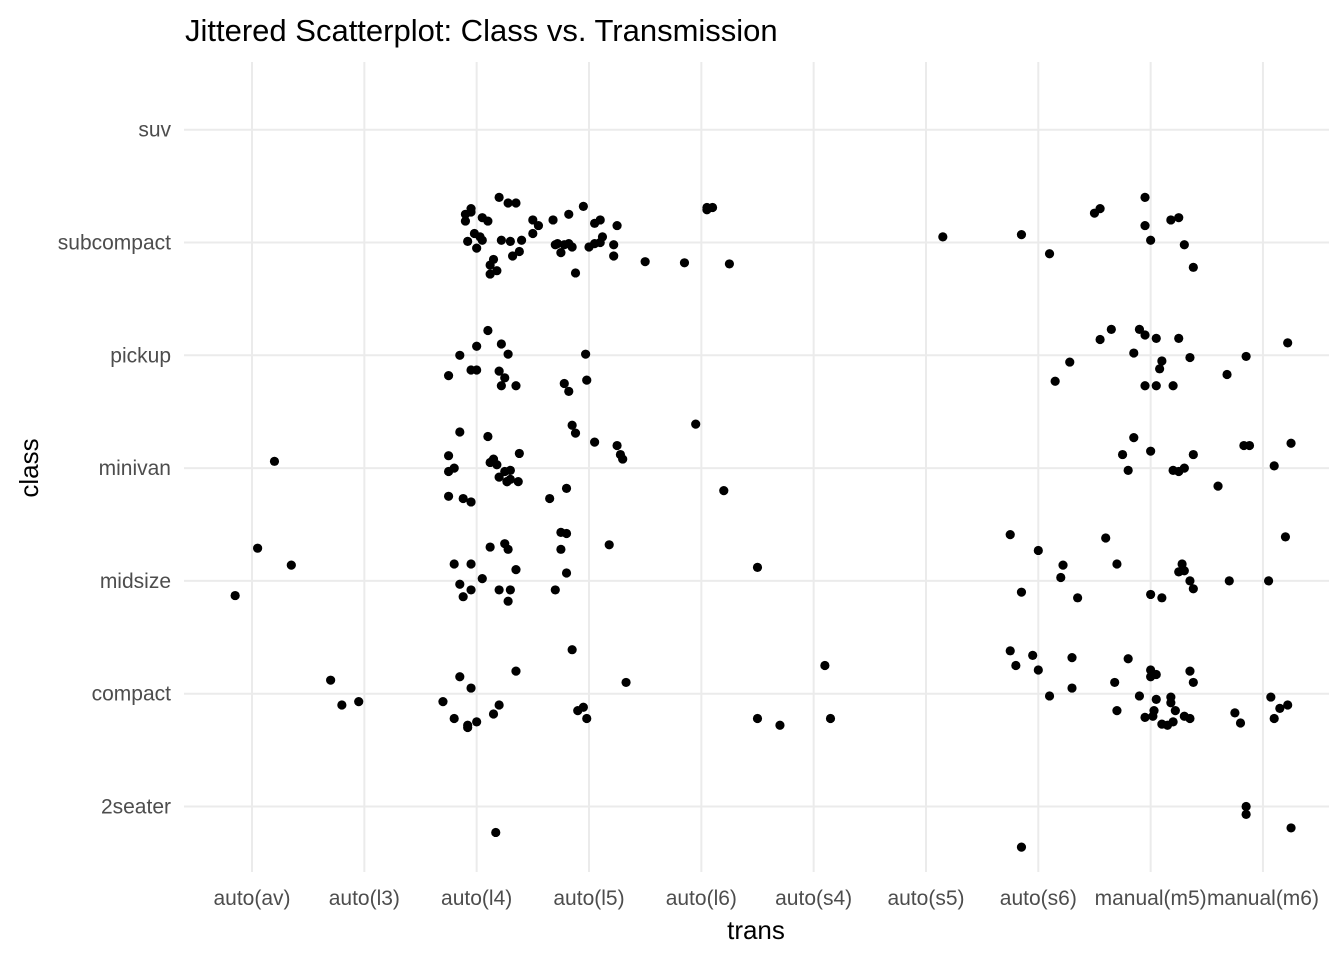 The image size is (1344, 960). What do you see at coordinates (132, 694) in the screenshot?
I see `y-tick-label: compact` at bounding box center [132, 694].